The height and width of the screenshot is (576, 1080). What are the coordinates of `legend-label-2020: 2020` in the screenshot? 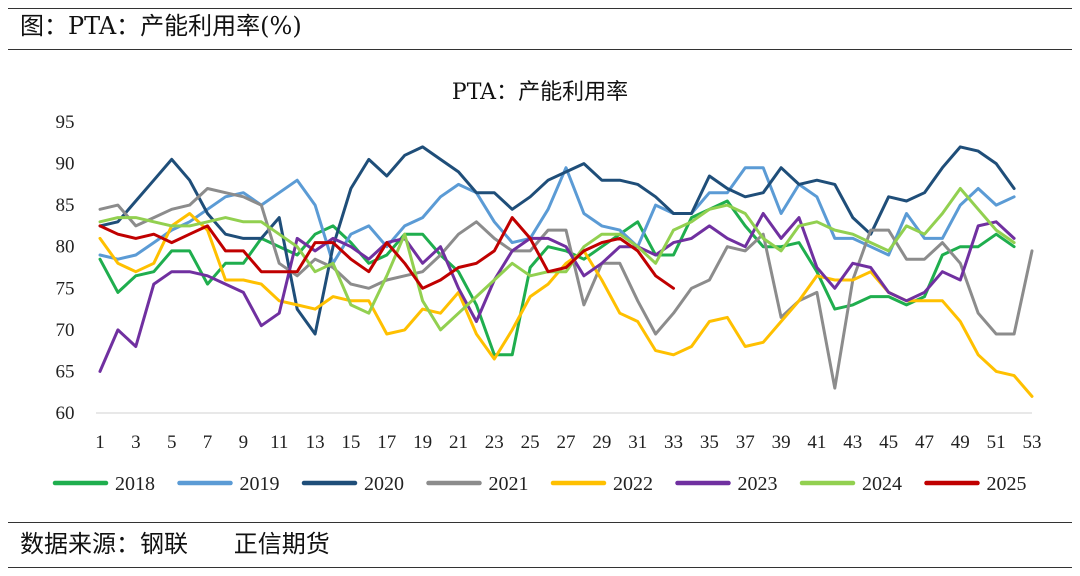 It's located at (384, 484).